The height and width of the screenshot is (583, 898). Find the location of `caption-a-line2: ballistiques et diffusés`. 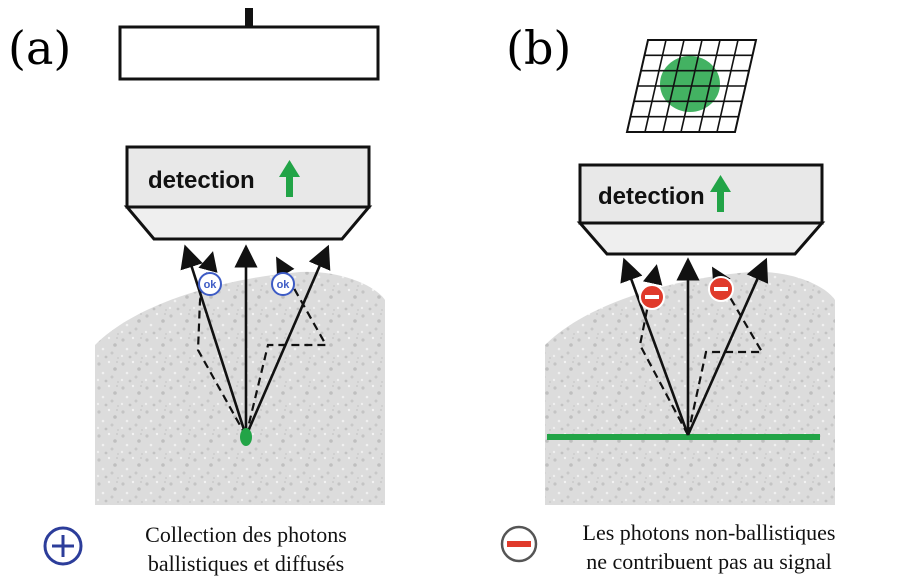

caption-a-line2: ballistiques et diffusés is located at coordinates (246, 563).